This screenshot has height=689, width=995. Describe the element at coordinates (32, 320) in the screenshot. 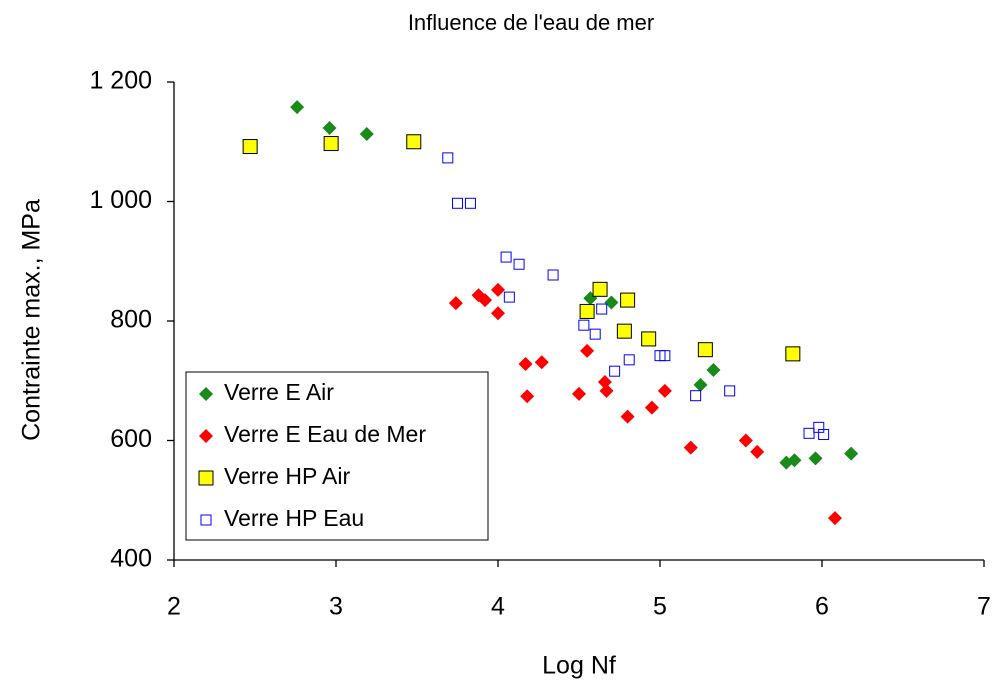

I see `y-axis-label: Contrainte max., MPa` at that location.